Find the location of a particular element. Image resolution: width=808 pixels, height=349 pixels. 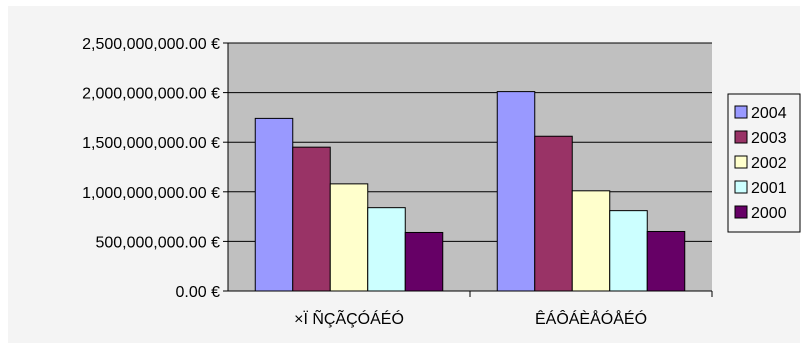

y-tick-label: 2,500,000,000.00 € is located at coordinates (151, 44).